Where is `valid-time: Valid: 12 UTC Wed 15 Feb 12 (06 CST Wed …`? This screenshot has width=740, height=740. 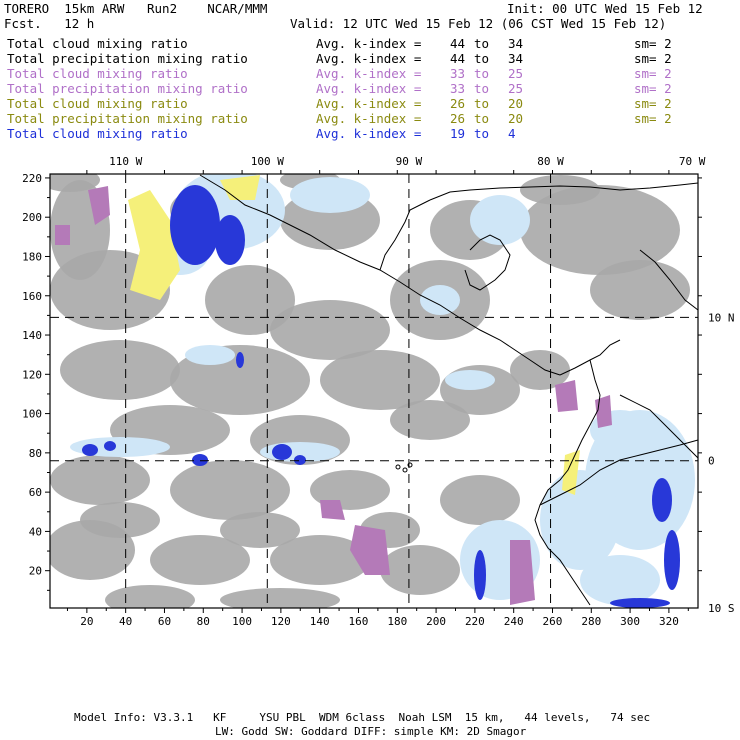
valid-time: Valid: 12 UTC Wed 15 Feb 12 (06 CST Wed … is located at coordinates (478, 23).